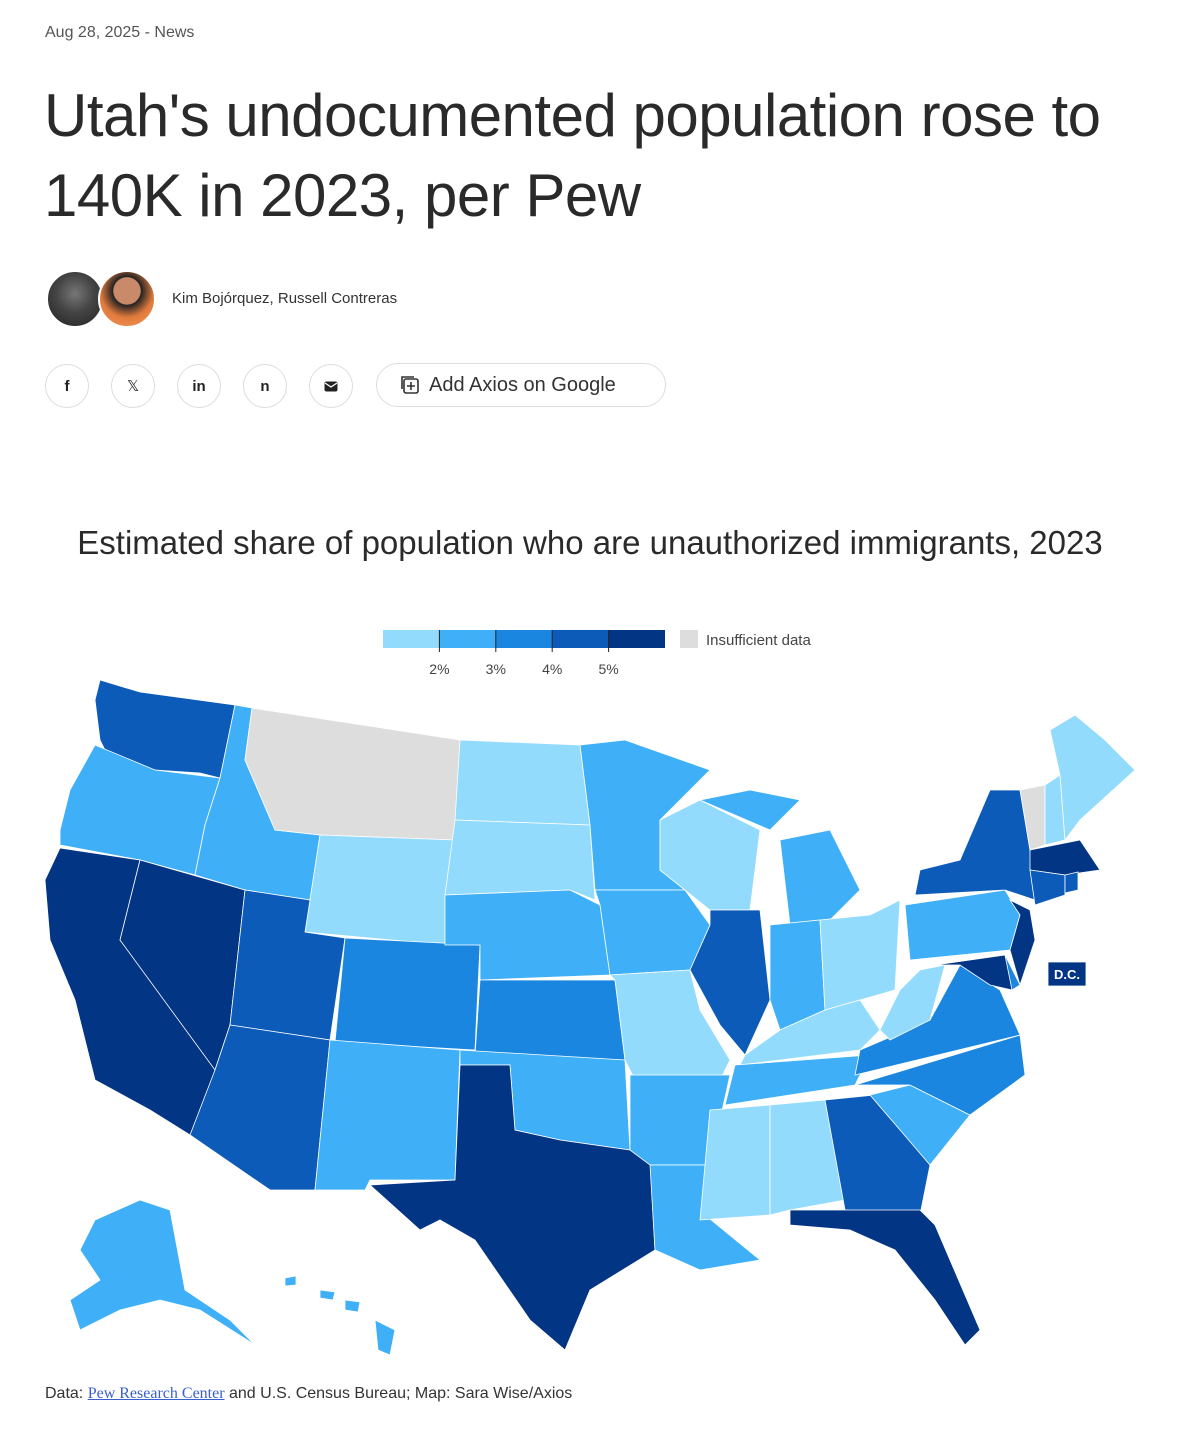  Describe the element at coordinates (265, 386) in the screenshot. I see `share-newsletter: n` at that location.